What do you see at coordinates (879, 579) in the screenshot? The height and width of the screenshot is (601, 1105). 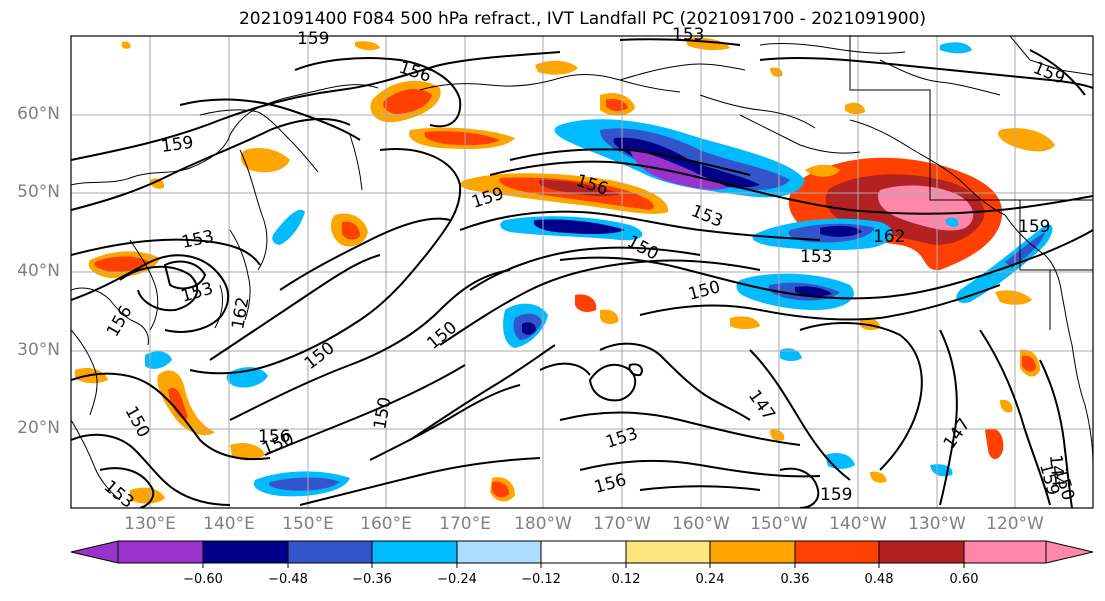 I see `colorbar-label-048: 0.48` at bounding box center [879, 579].